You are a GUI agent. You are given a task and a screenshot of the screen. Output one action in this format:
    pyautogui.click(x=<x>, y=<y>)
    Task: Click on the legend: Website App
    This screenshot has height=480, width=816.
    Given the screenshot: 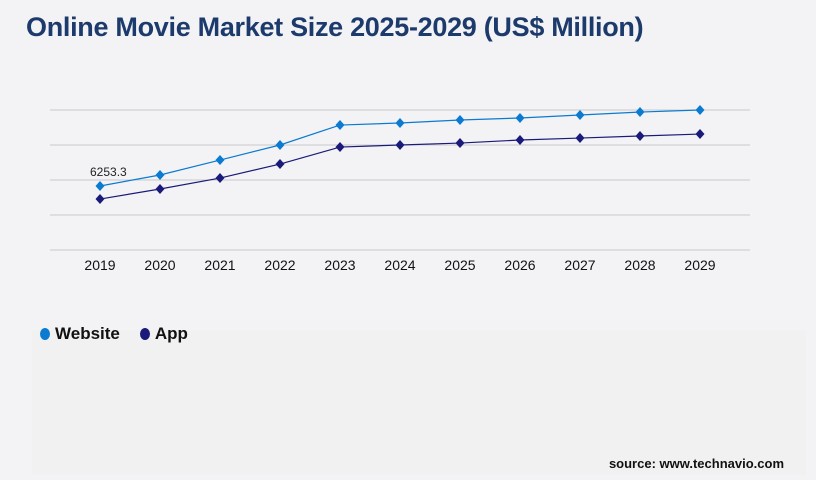 What is the action you would take?
    pyautogui.click(x=114, y=334)
    